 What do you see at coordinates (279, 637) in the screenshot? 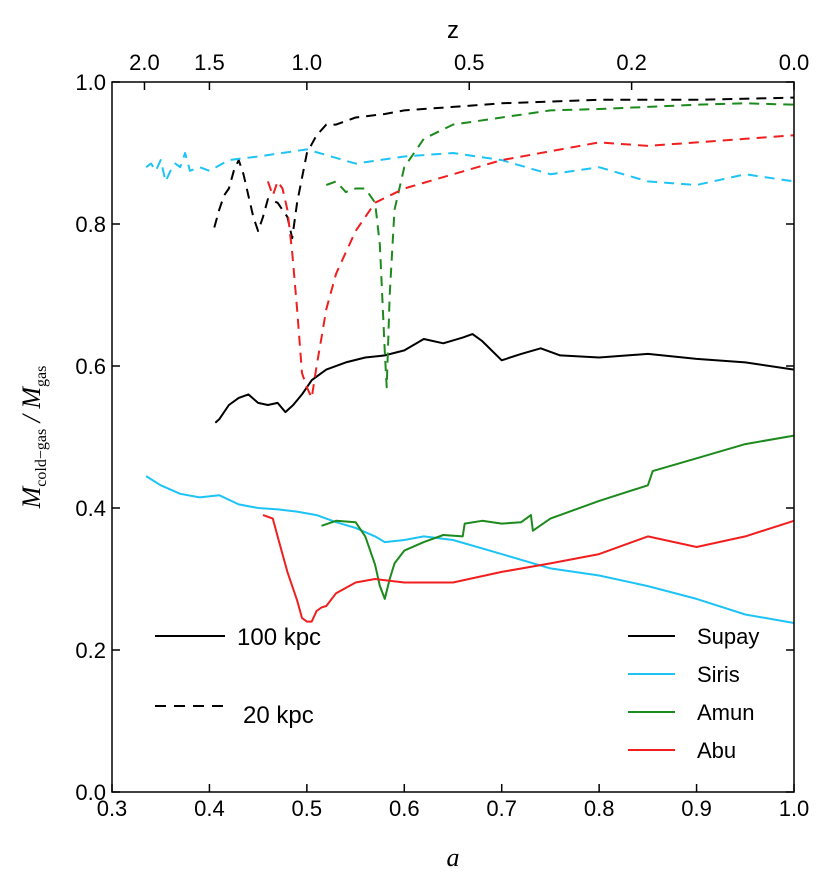
I see `style-legend-solid-label: 100 kpc` at bounding box center [279, 637].